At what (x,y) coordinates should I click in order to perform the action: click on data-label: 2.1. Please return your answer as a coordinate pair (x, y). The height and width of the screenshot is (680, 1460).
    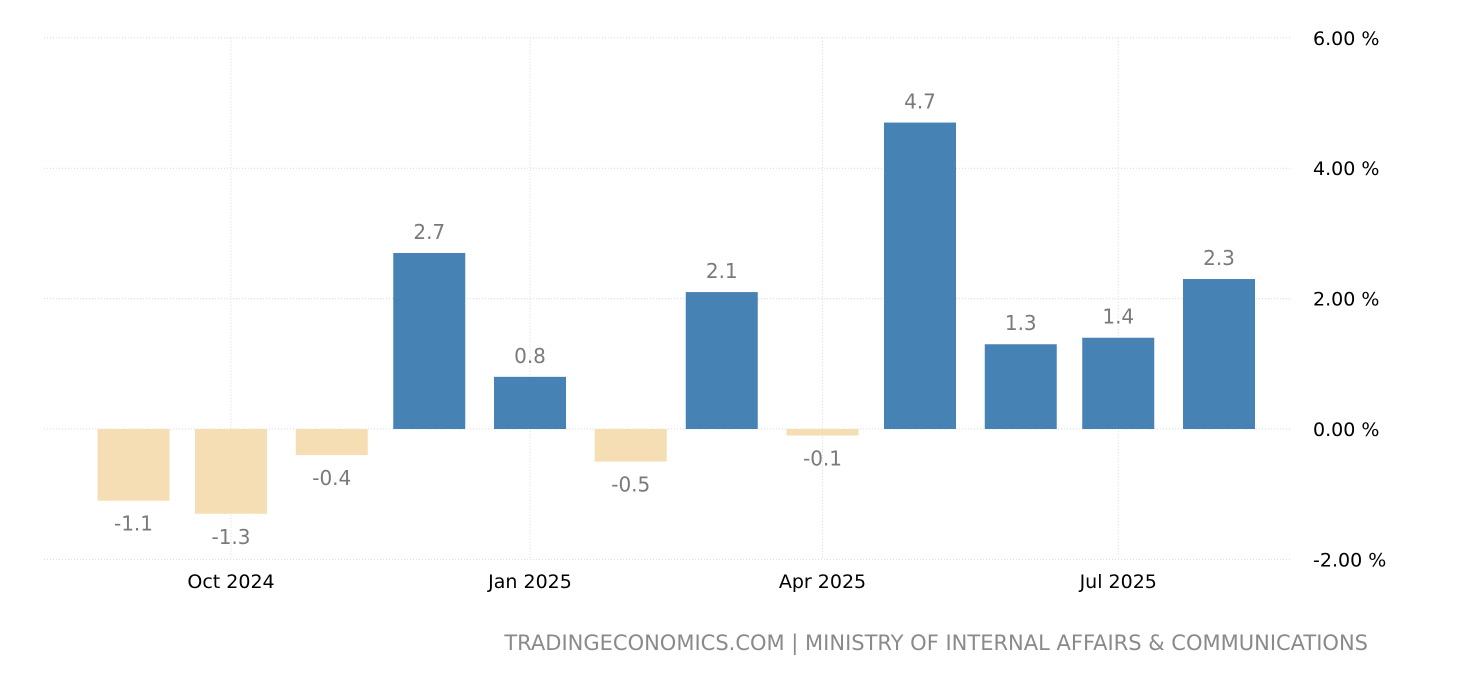
    Looking at the image, I should click on (722, 271).